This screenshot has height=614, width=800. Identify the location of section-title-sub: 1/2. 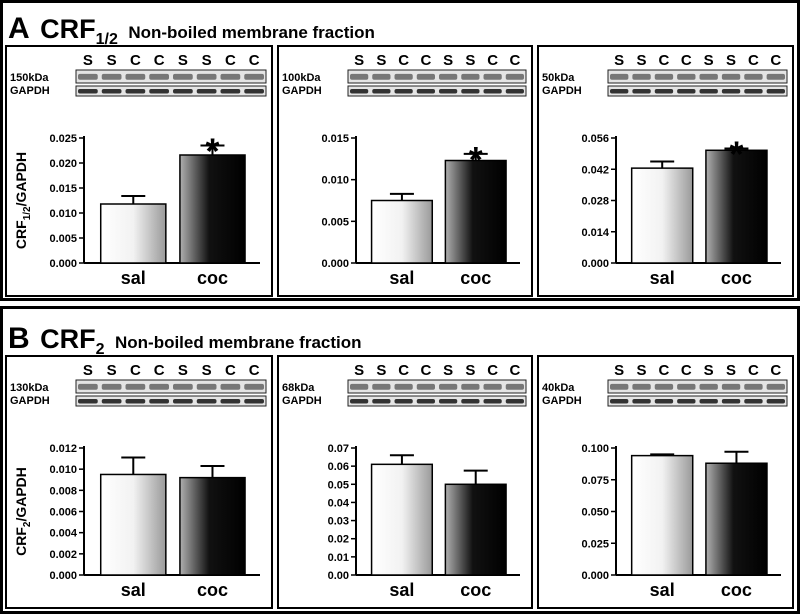
(107, 39).